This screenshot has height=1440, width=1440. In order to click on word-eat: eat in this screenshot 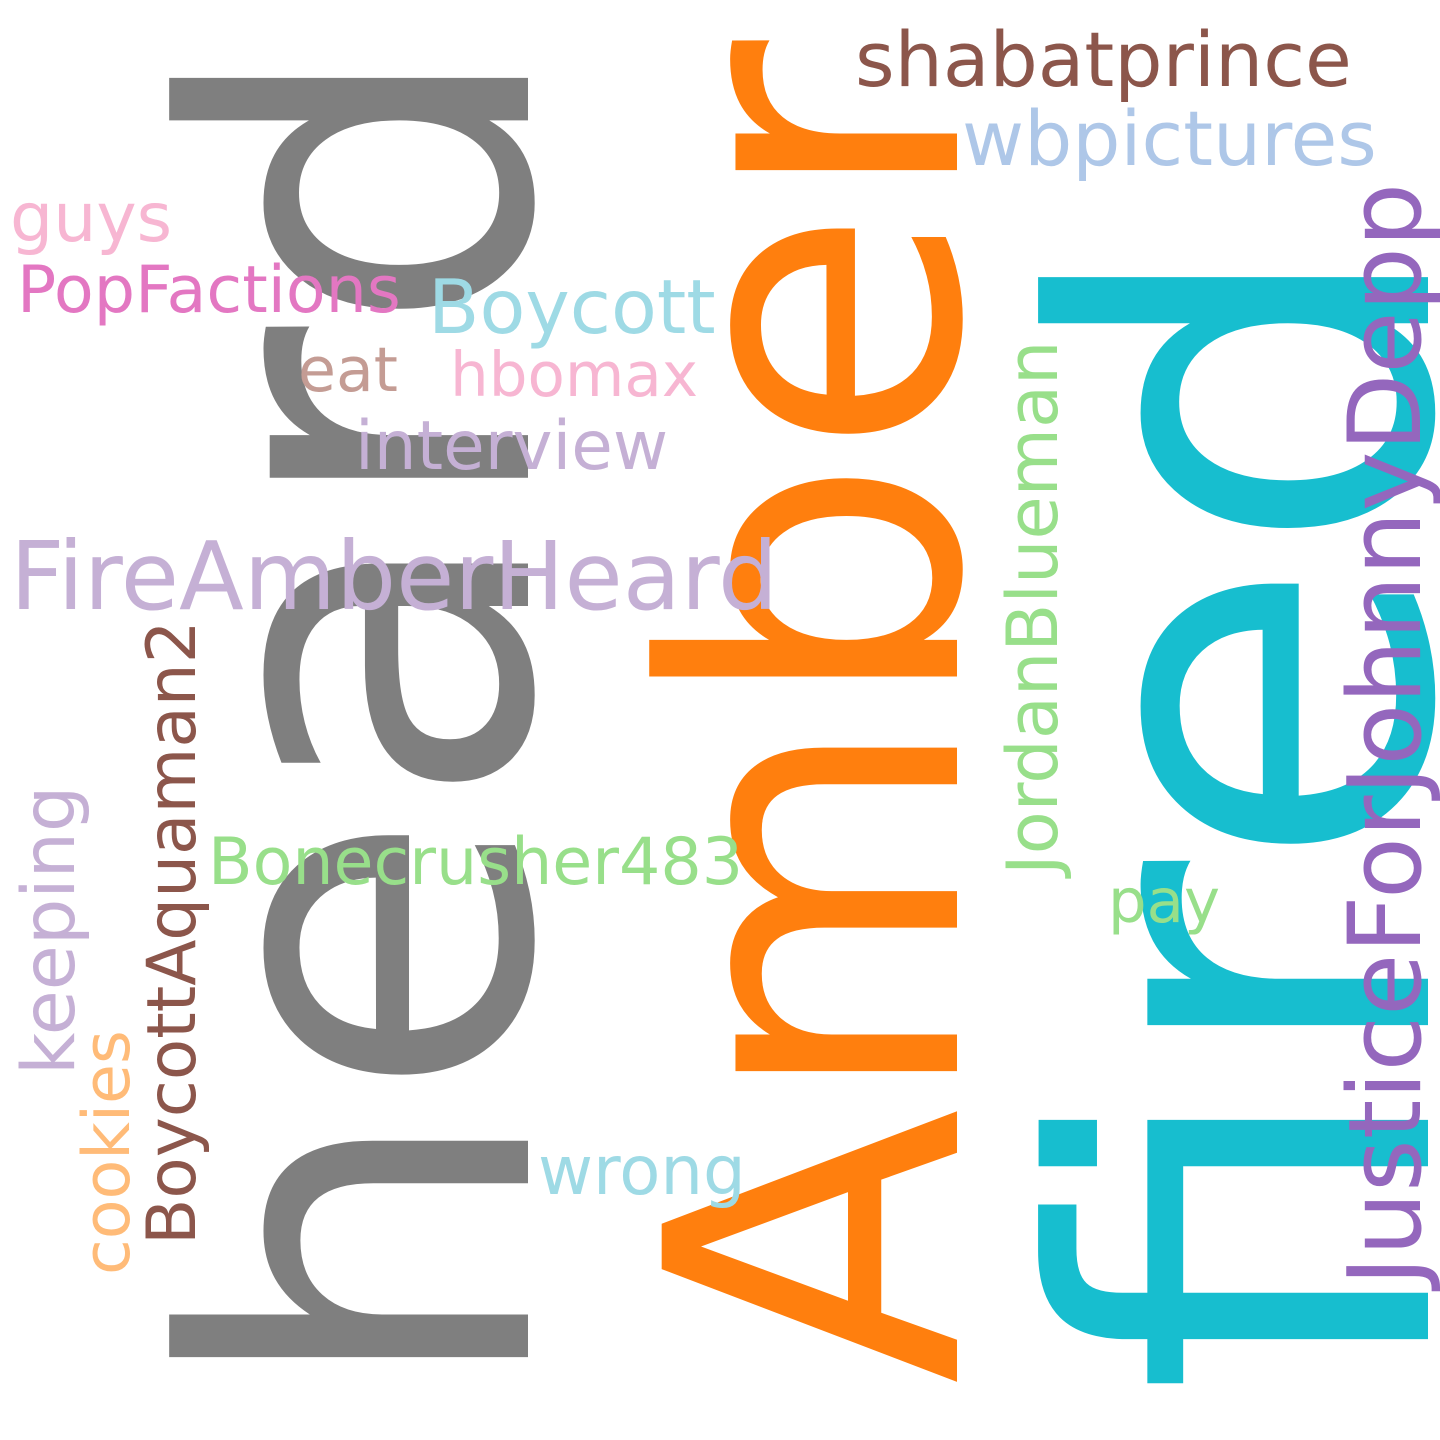, I will do `click(348, 370)`.